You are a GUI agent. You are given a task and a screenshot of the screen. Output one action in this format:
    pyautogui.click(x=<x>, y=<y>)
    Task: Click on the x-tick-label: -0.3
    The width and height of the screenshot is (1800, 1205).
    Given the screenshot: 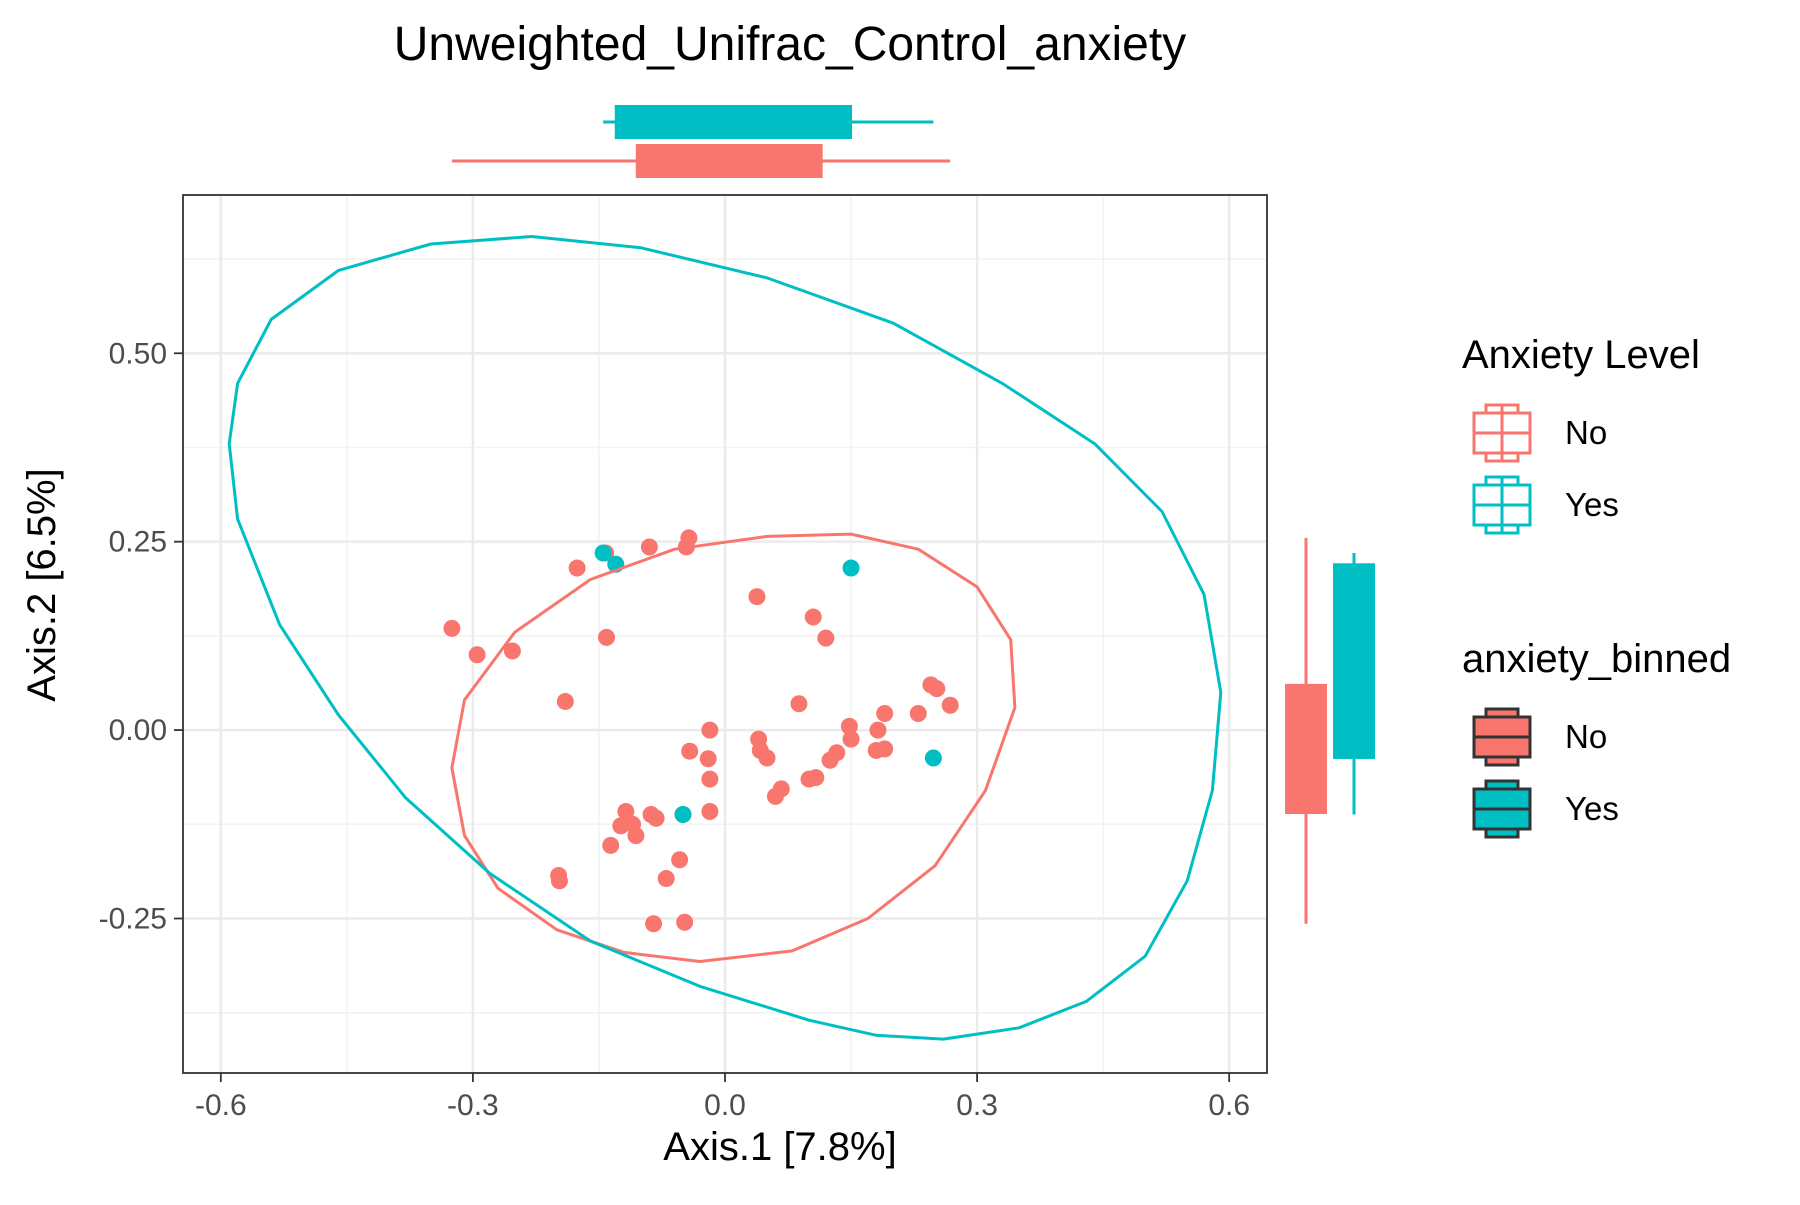 What is the action you would take?
    pyautogui.click(x=473, y=1105)
    